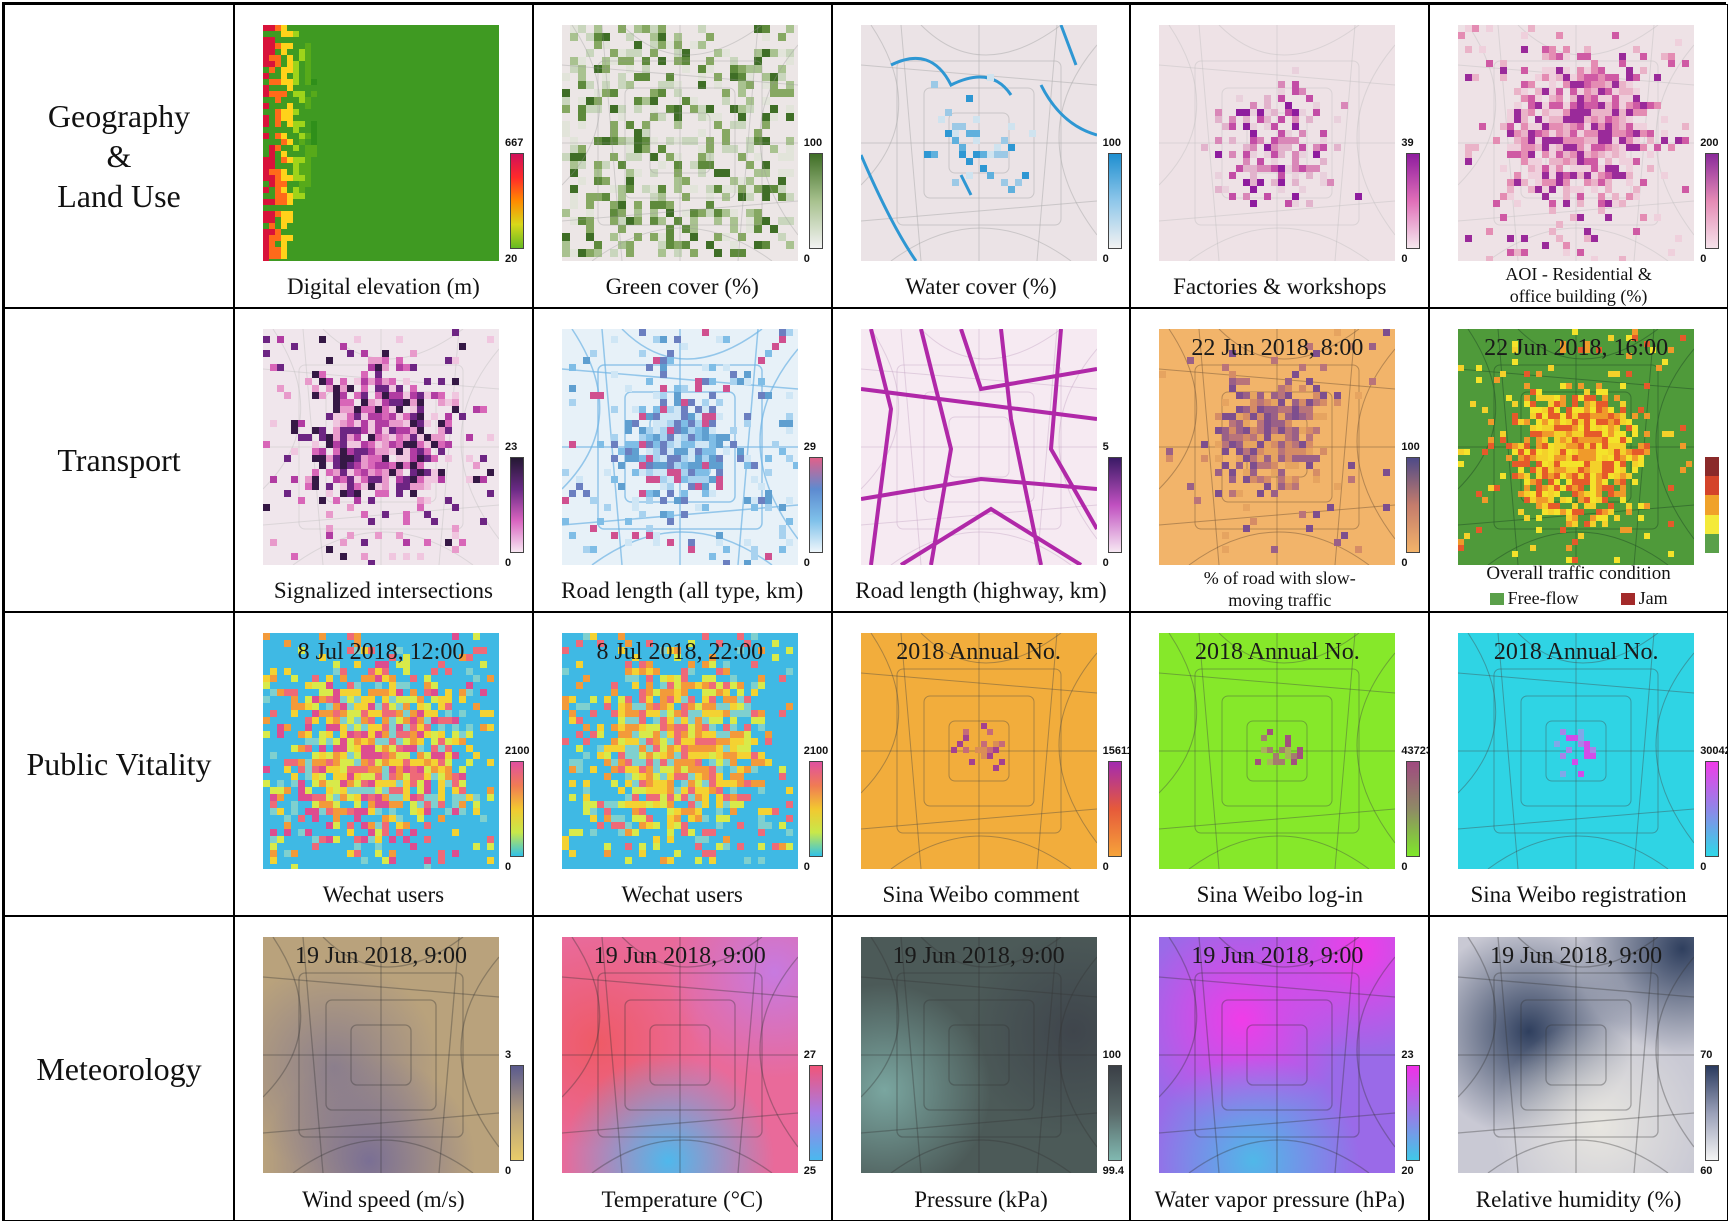 The image size is (1731, 1227). I want to click on panel-caption: Road length (highway, km), so click(981, 590).